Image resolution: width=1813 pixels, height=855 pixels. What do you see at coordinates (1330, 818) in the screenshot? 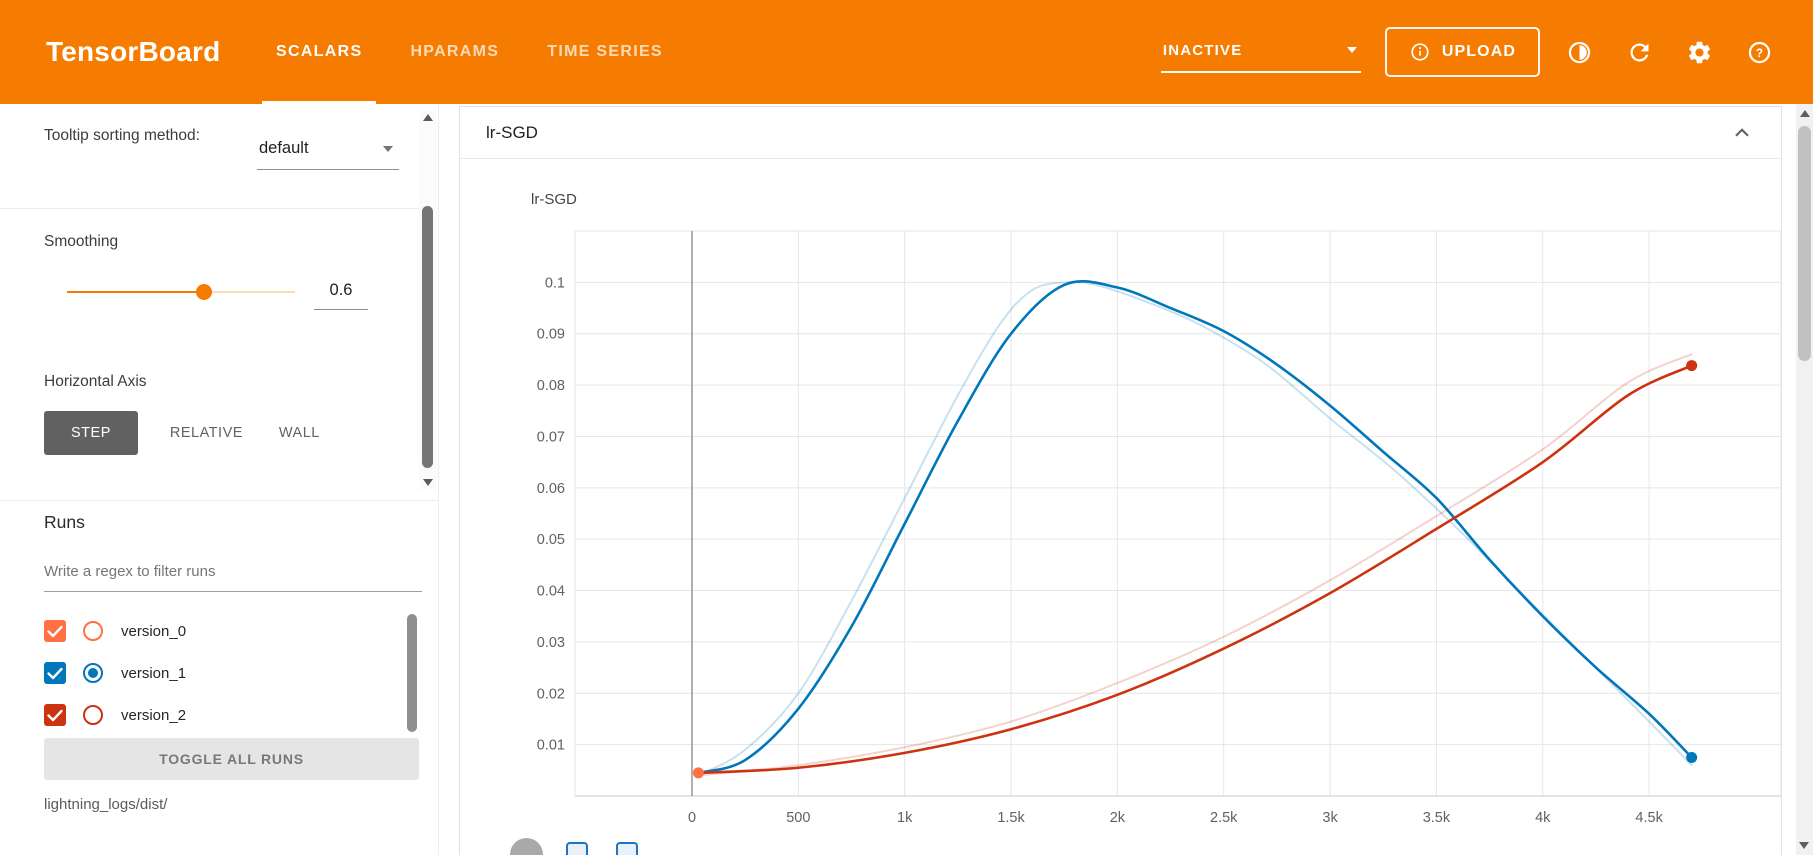
I see `svg-text: 3k` at bounding box center [1330, 818].